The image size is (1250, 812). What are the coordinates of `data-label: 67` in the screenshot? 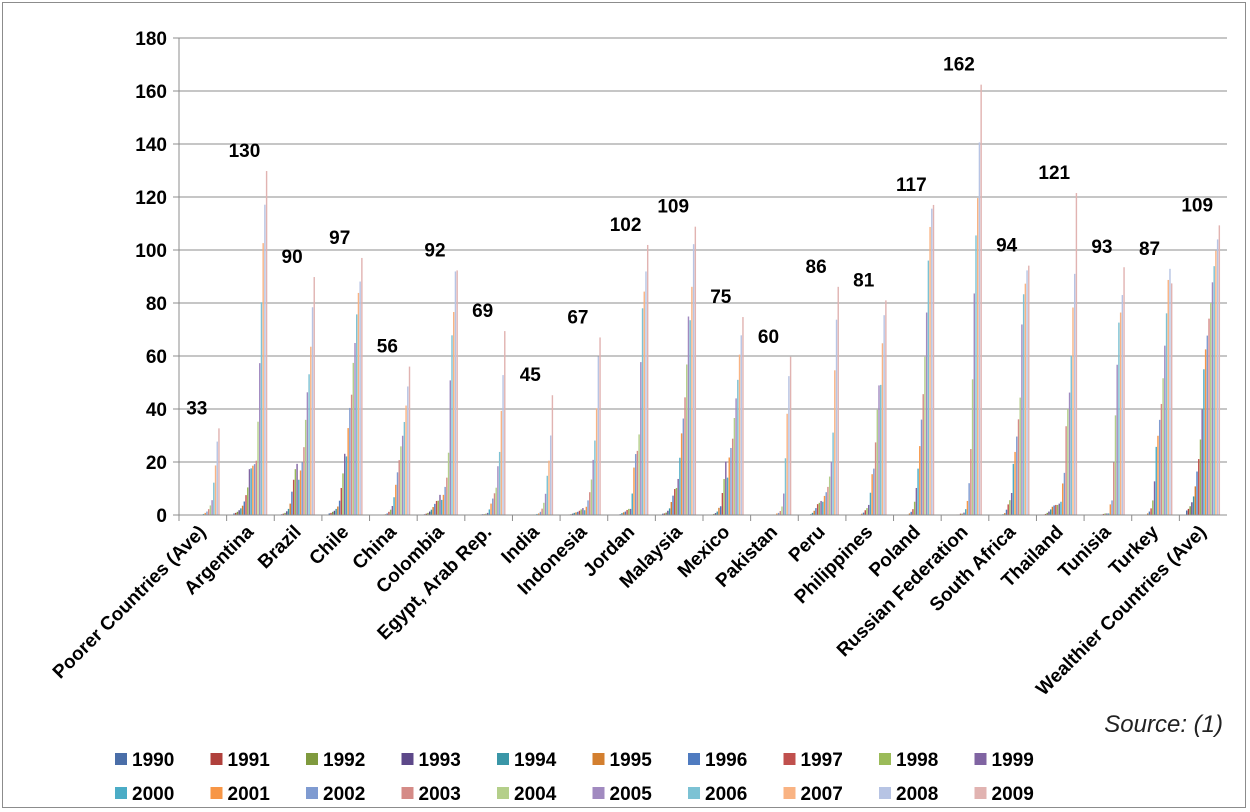 It's located at (577, 317).